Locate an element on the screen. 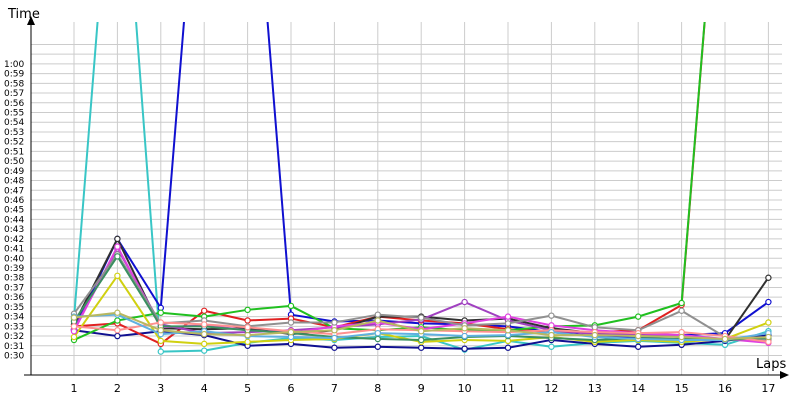 Image resolution: width=800 pixels, height=400 pixels. x-tick-label: 6 is located at coordinates (291, 388).